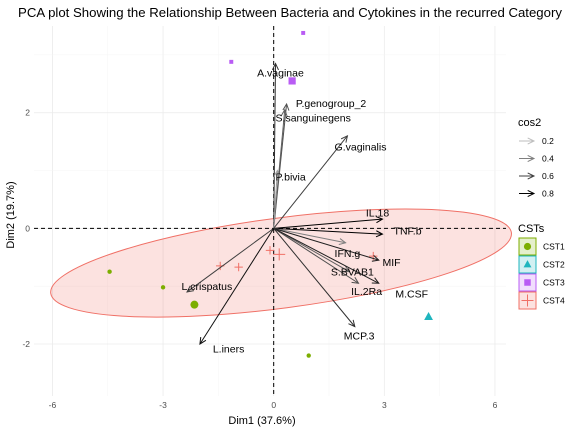  What do you see at coordinates (275, 66) in the screenshot?
I see `arrowhead-a-vaginae` at bounding box center [275, 66].